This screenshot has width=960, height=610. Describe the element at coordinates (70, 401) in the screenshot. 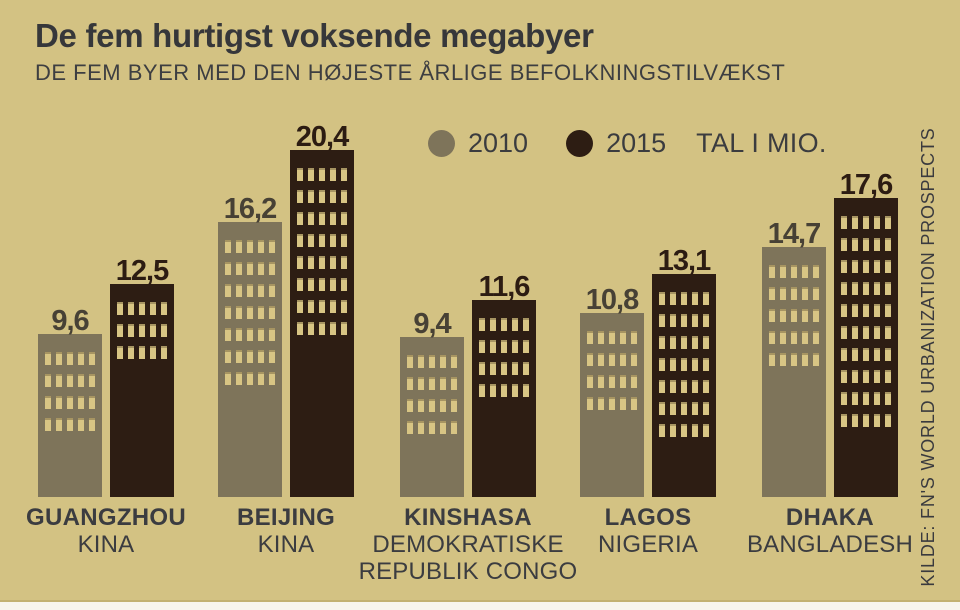

I see `bar-2010-guangzhou: 9,6` at that location.